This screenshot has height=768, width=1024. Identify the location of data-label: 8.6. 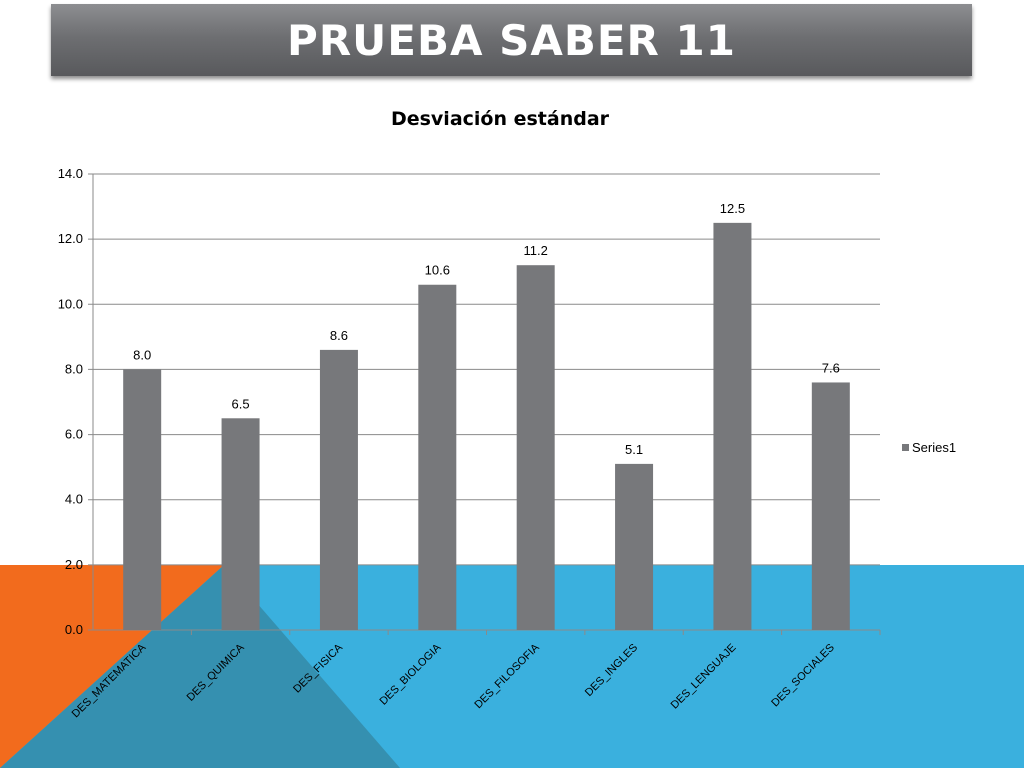
(339, 335).